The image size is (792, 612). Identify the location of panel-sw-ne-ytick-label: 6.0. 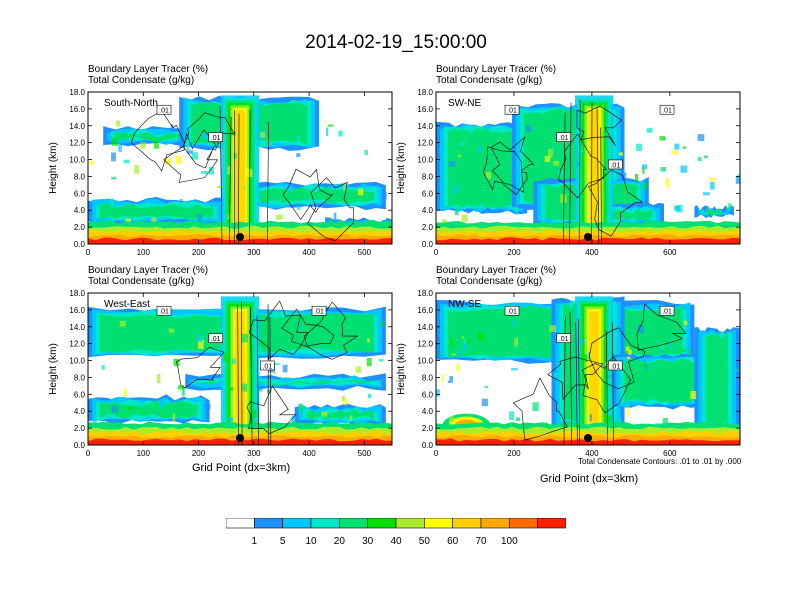
(428, 193).